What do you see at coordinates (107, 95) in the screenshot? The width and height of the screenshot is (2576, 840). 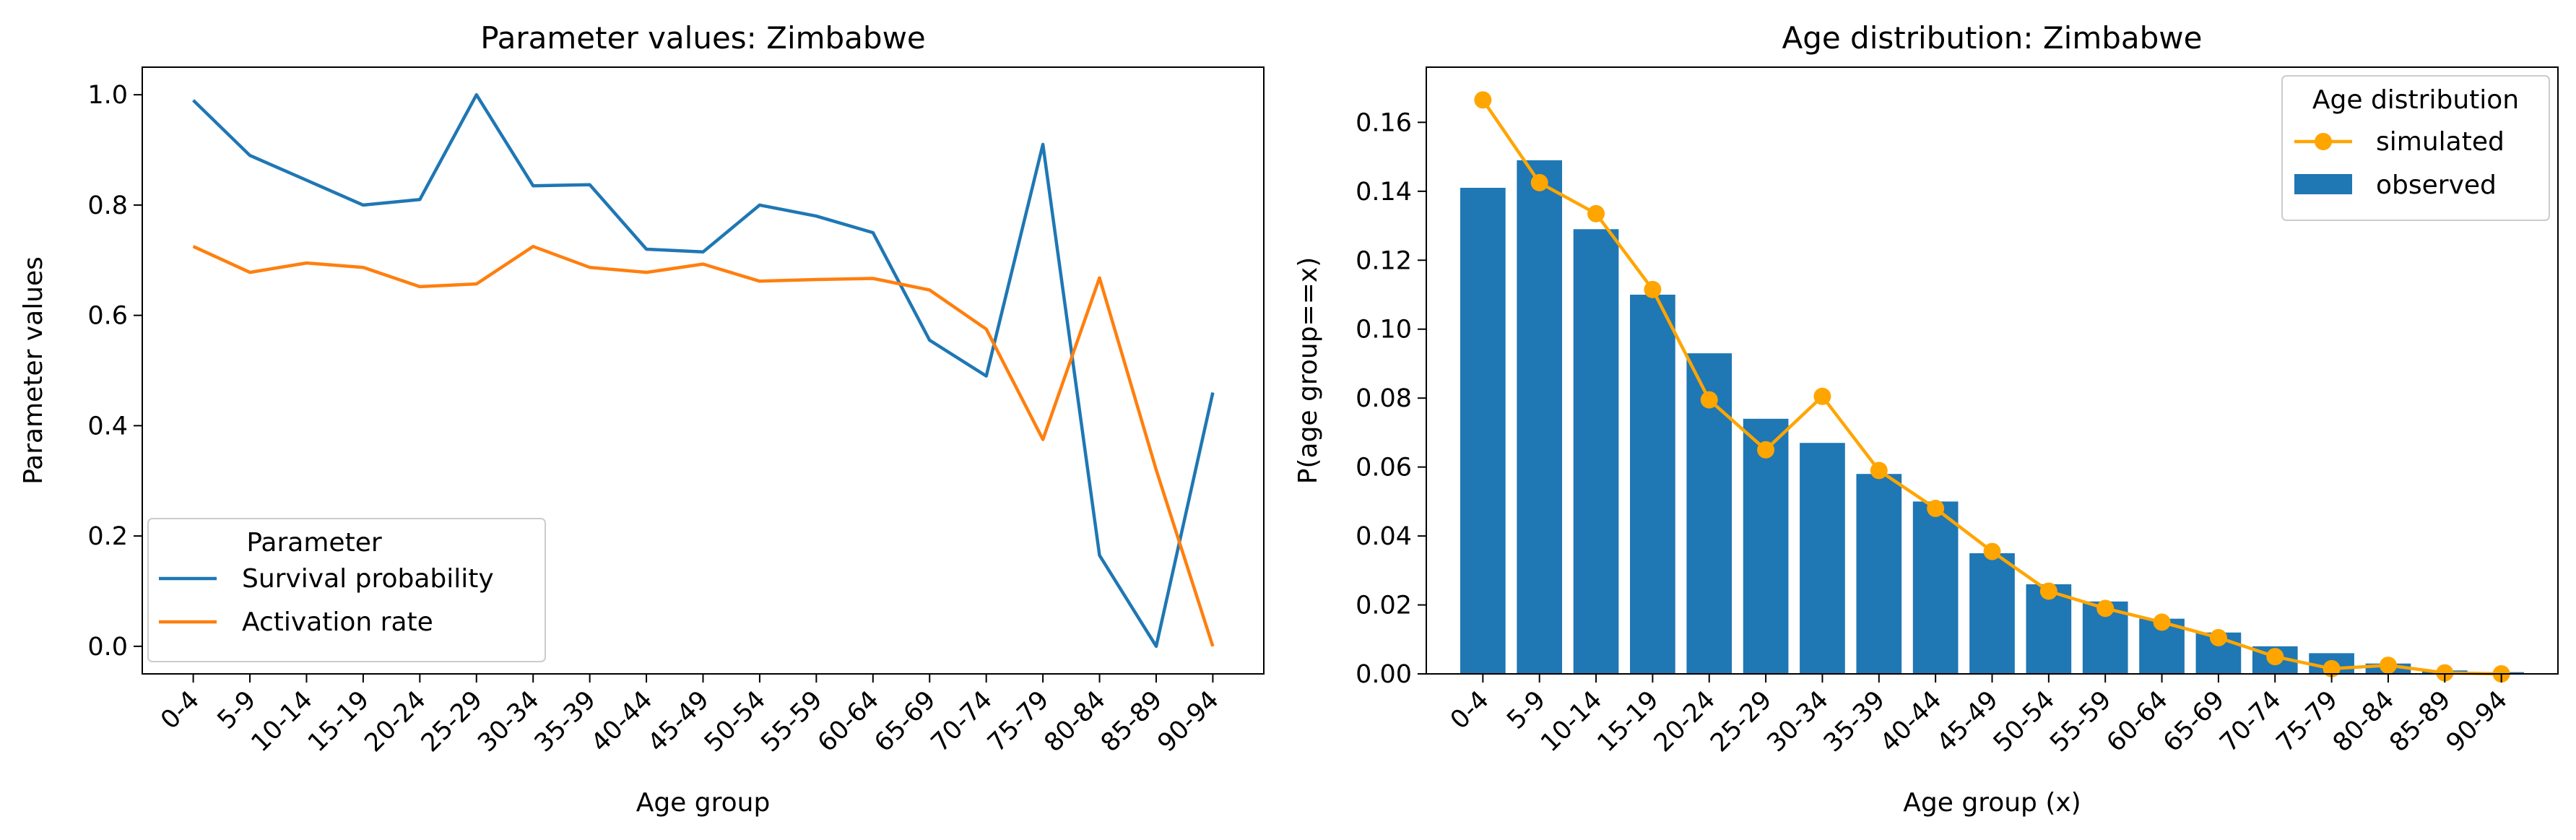 I see `y-tick-label: 1.0` at bounding box center [107, 95].